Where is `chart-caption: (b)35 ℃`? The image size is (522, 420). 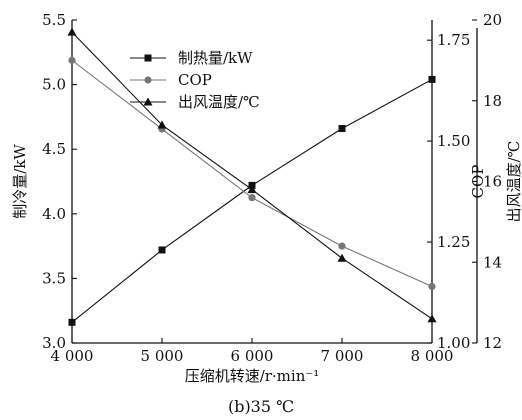
chart-caption: (b)35 ℃ is located at coordinates (261, 406).